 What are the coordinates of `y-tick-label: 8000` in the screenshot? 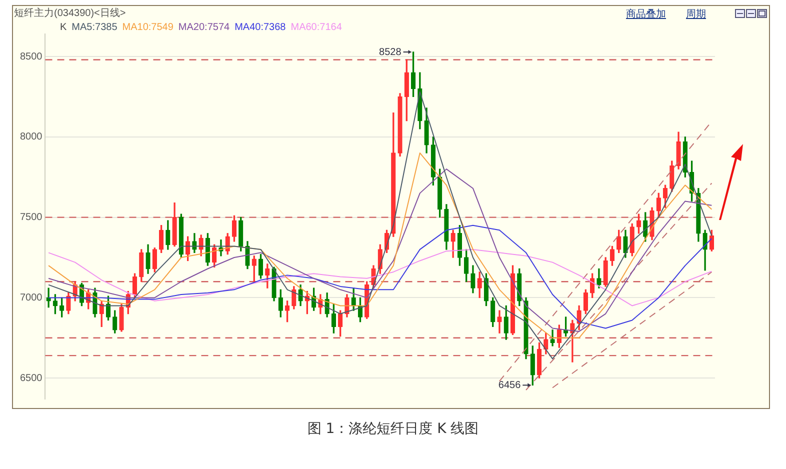 It's located at (31, 137).